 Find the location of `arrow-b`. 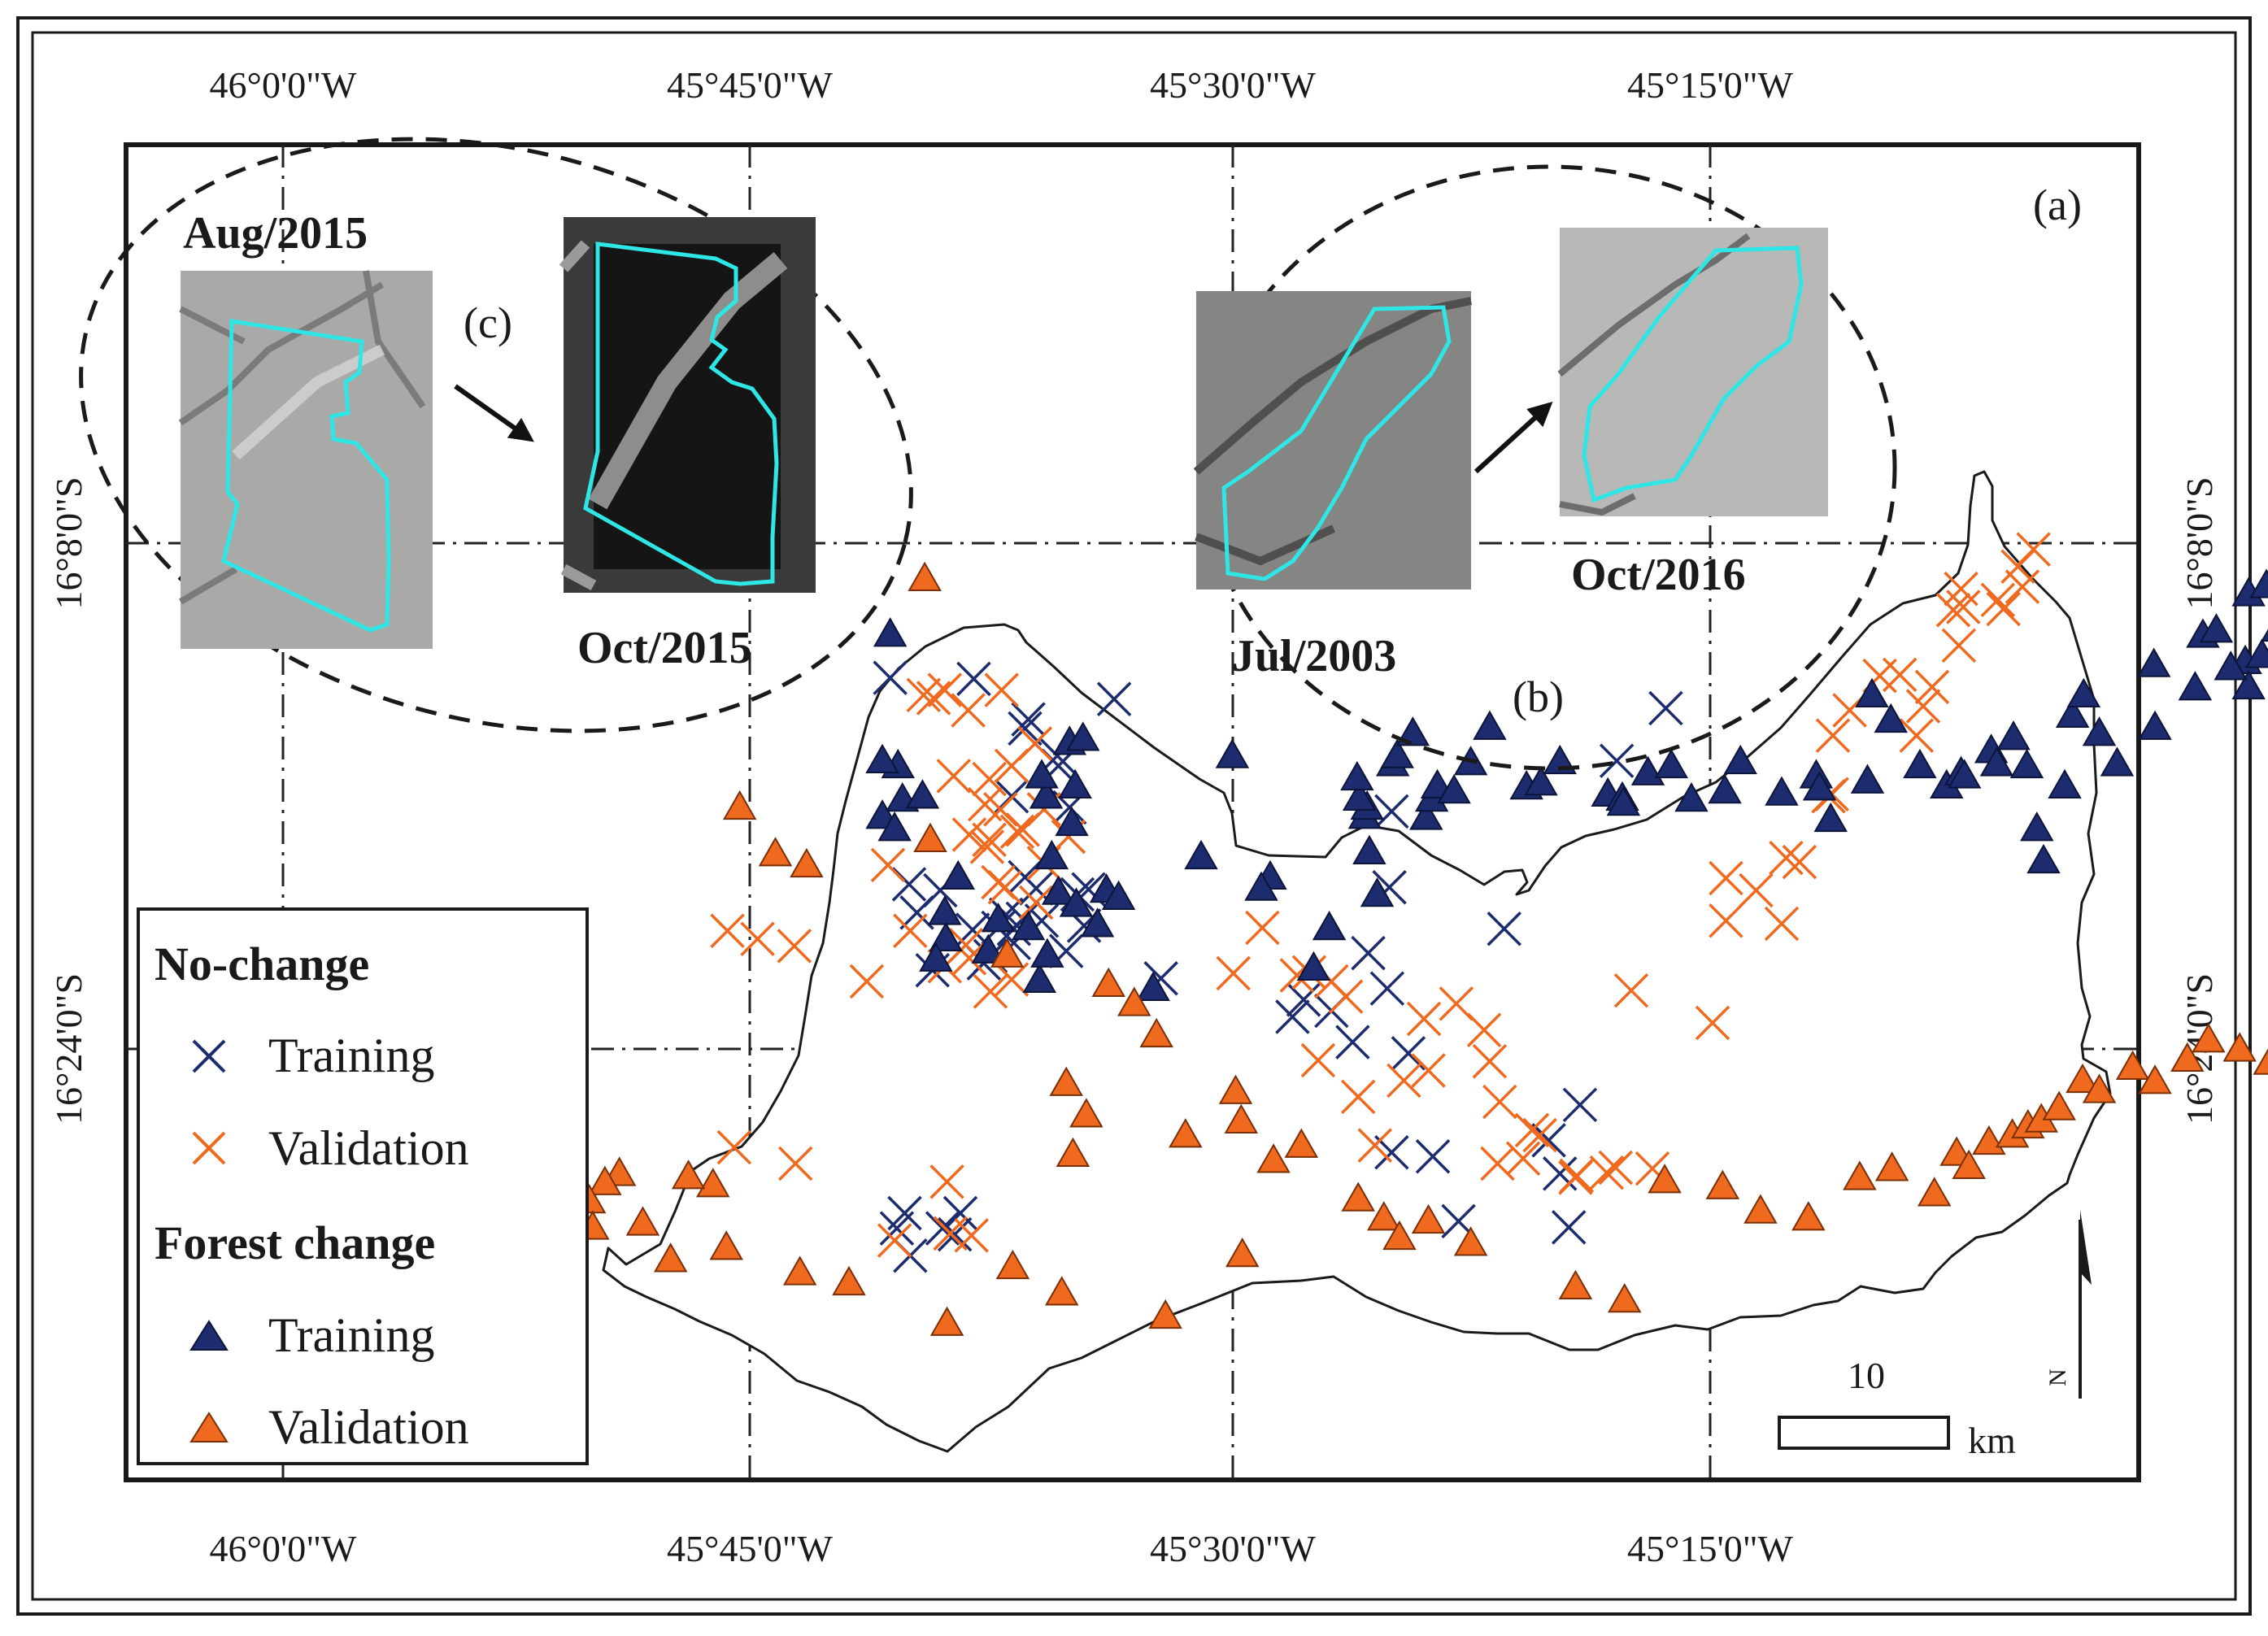

arrow-b is located at coordinates (1513, 437).